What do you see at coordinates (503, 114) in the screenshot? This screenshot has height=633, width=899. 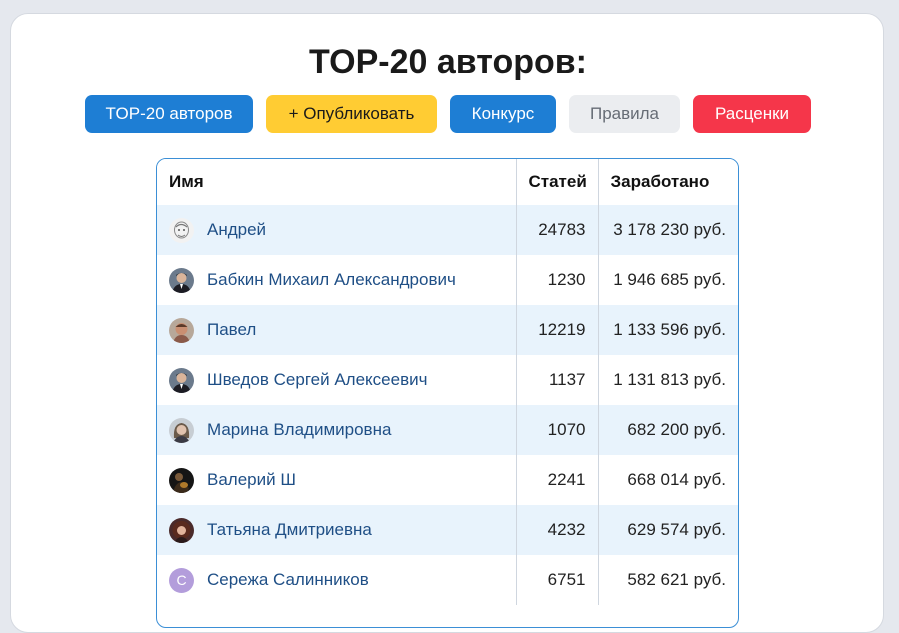 I see `contest-button: Конкурс` at bounding box center [503, 114].